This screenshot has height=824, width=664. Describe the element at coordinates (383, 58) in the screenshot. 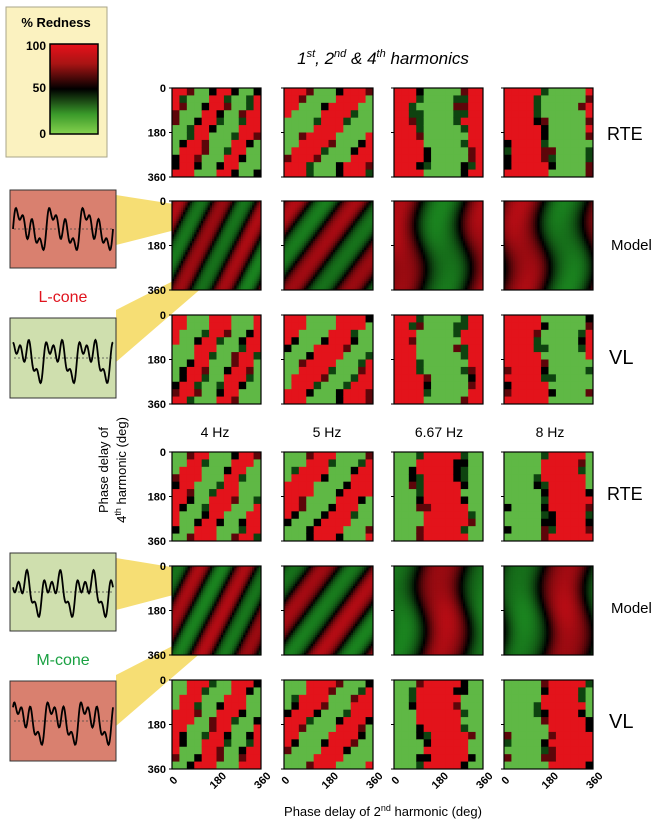

I see `figure-title: 1st, 2nd & 4th harmonics` at that location.